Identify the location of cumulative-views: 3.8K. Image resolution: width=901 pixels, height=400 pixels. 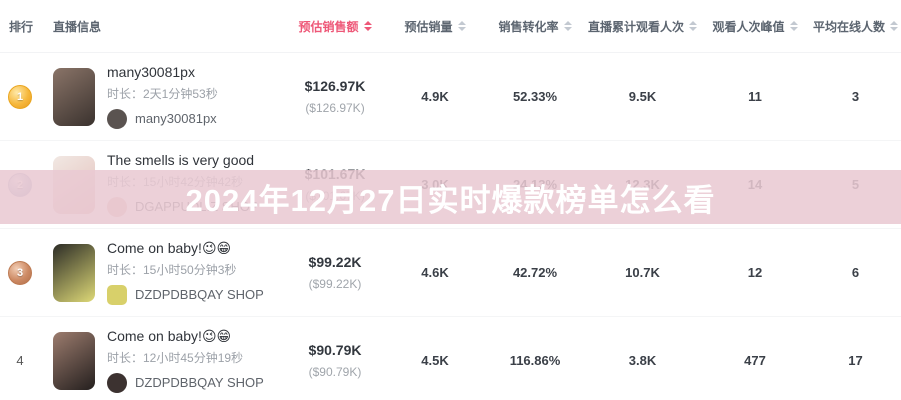
(642, 360).